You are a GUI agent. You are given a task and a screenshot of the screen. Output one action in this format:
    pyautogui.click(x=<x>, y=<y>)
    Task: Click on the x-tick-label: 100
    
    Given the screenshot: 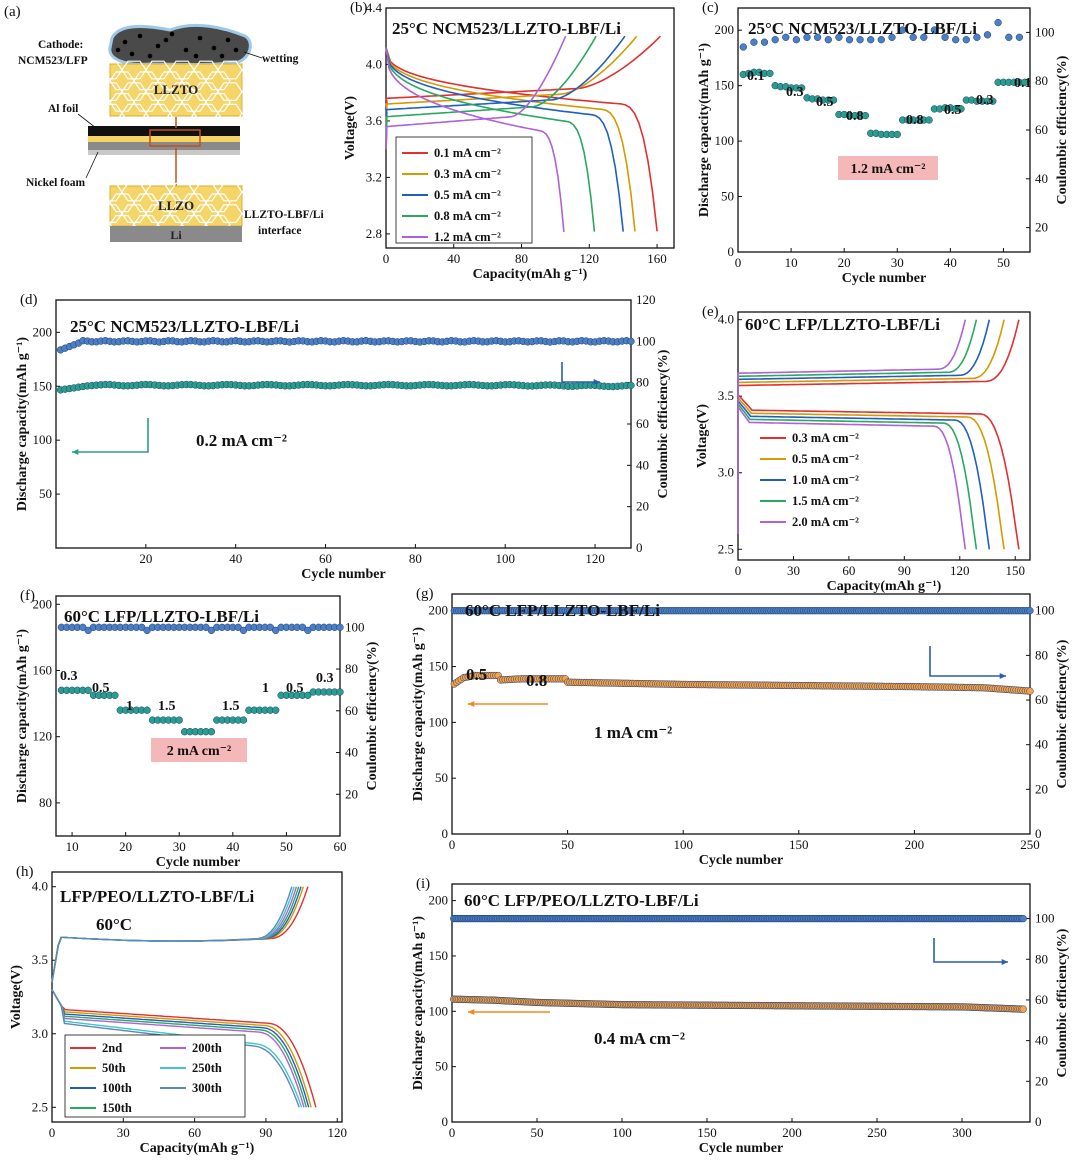 What is the action you would take?
    pyautogui.click(x=683, y=844)
    